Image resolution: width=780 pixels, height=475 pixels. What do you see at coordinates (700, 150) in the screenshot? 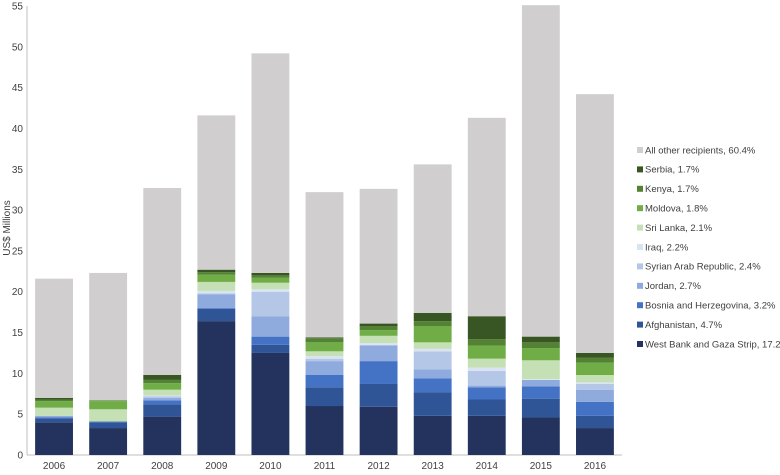
I see `legend-label: All other recipients, 60.4%` at bounding box center [700, 150].